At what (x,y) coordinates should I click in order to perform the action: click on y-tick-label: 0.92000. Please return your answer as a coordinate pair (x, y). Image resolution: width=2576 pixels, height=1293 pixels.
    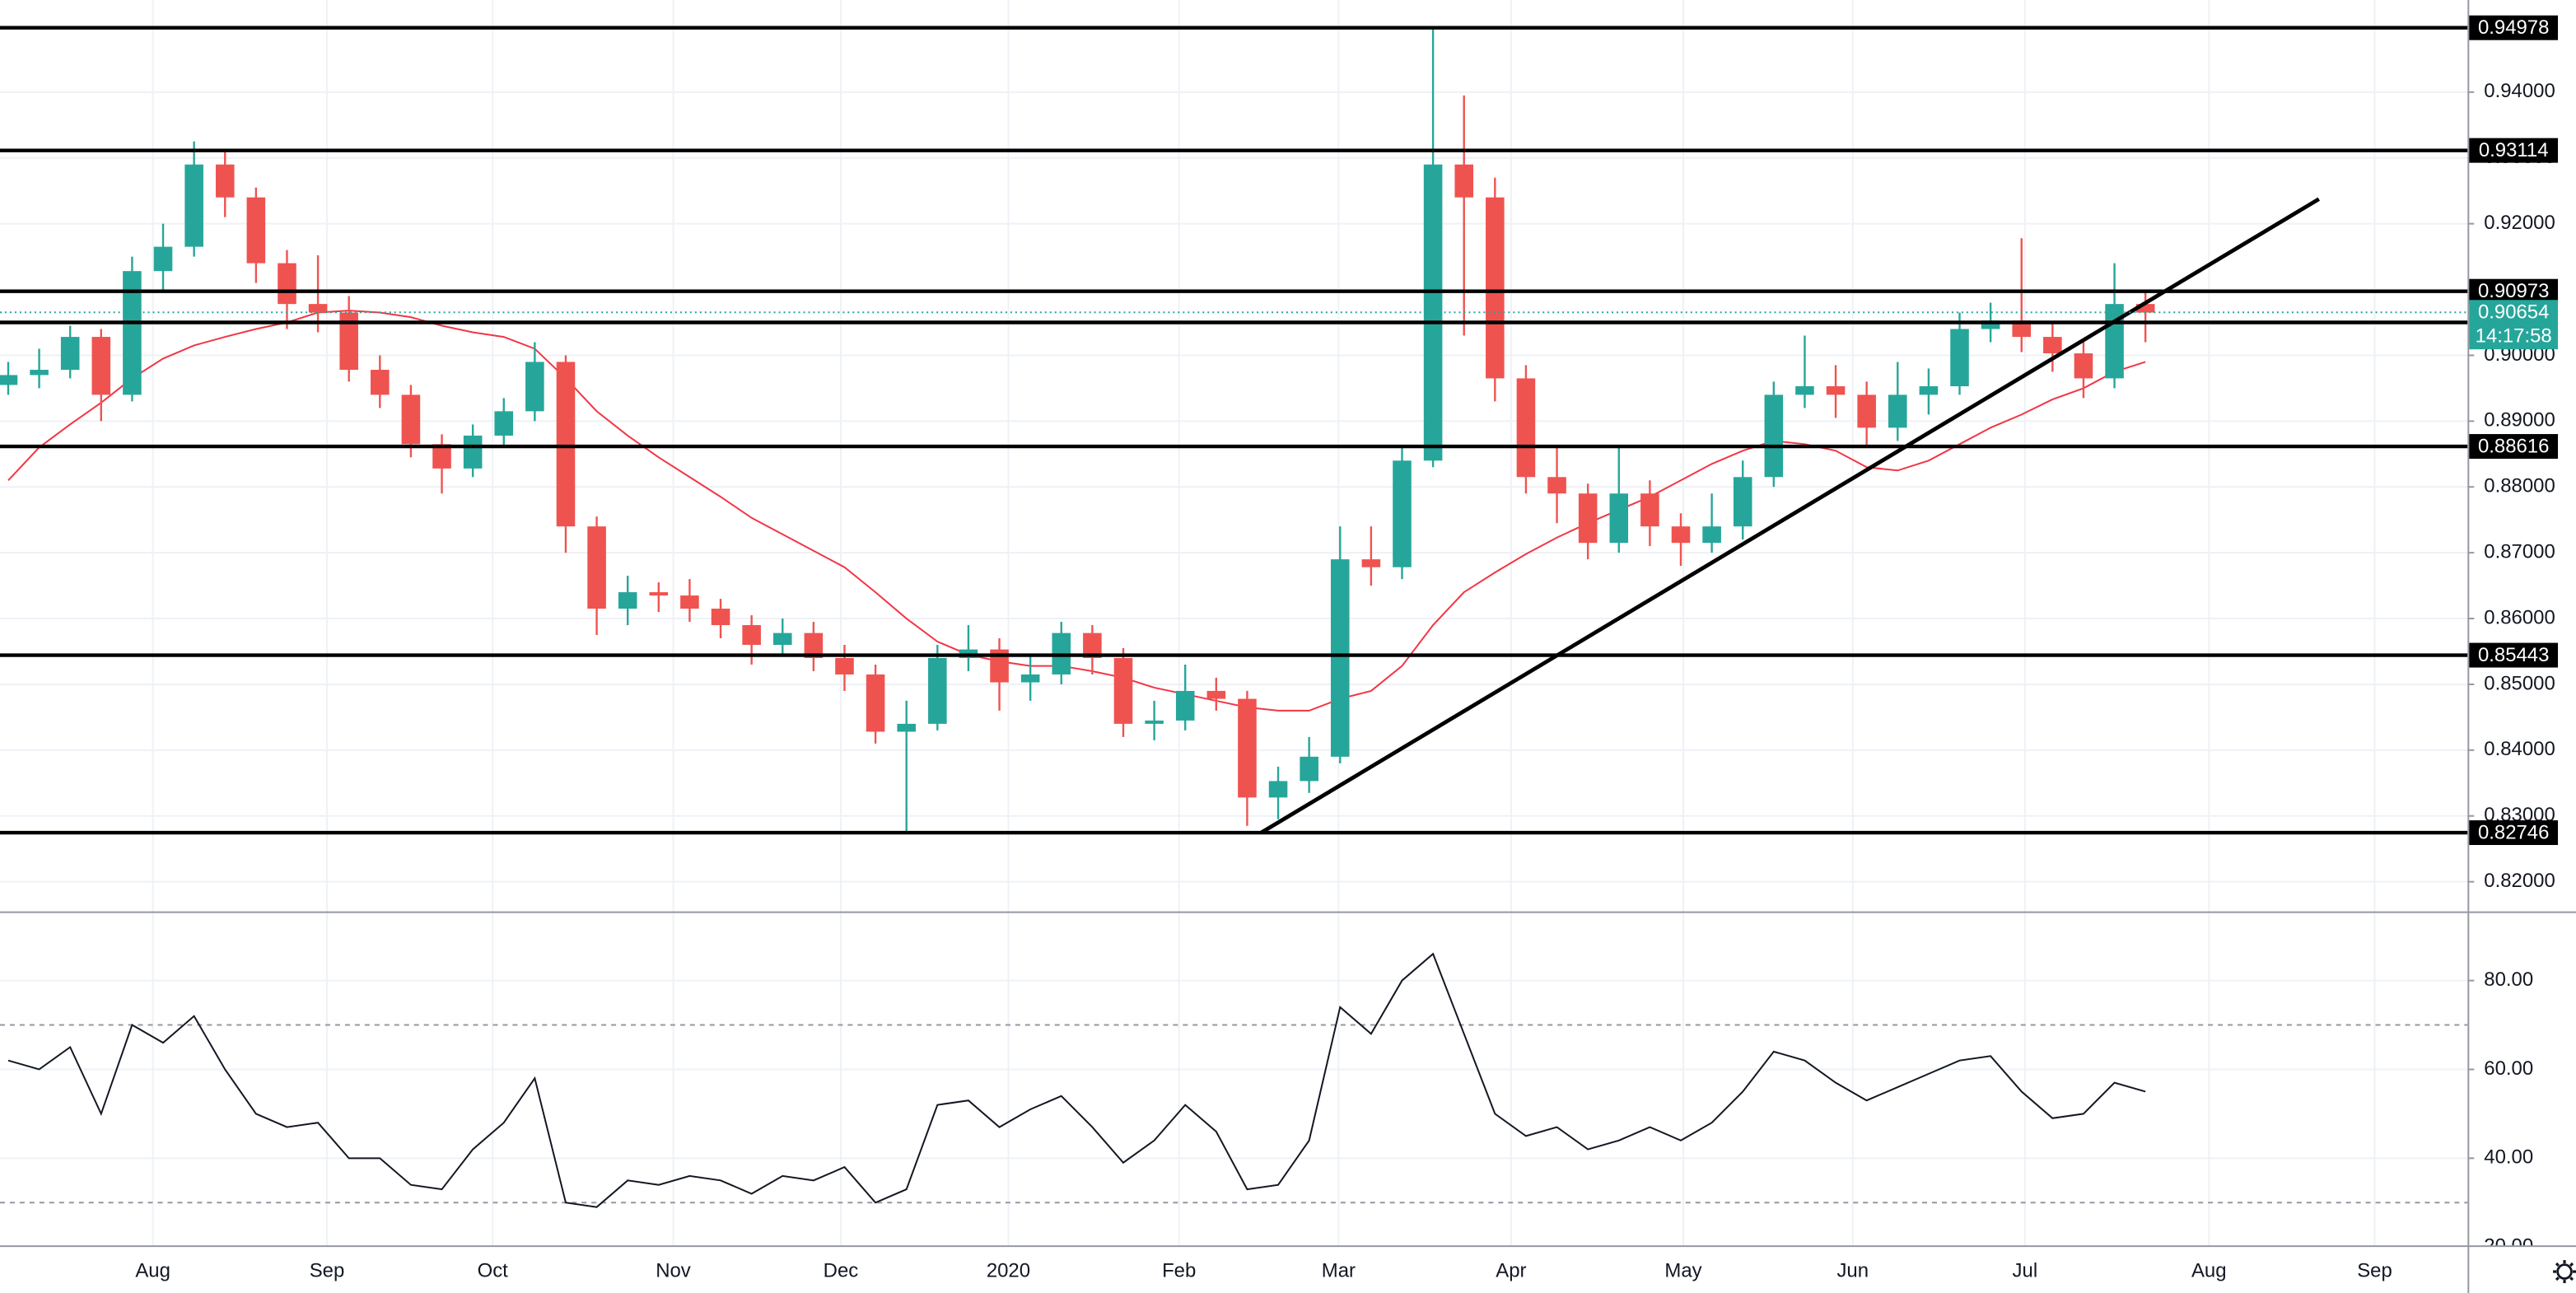
    Looking at the image, I should click on (2519, 223).